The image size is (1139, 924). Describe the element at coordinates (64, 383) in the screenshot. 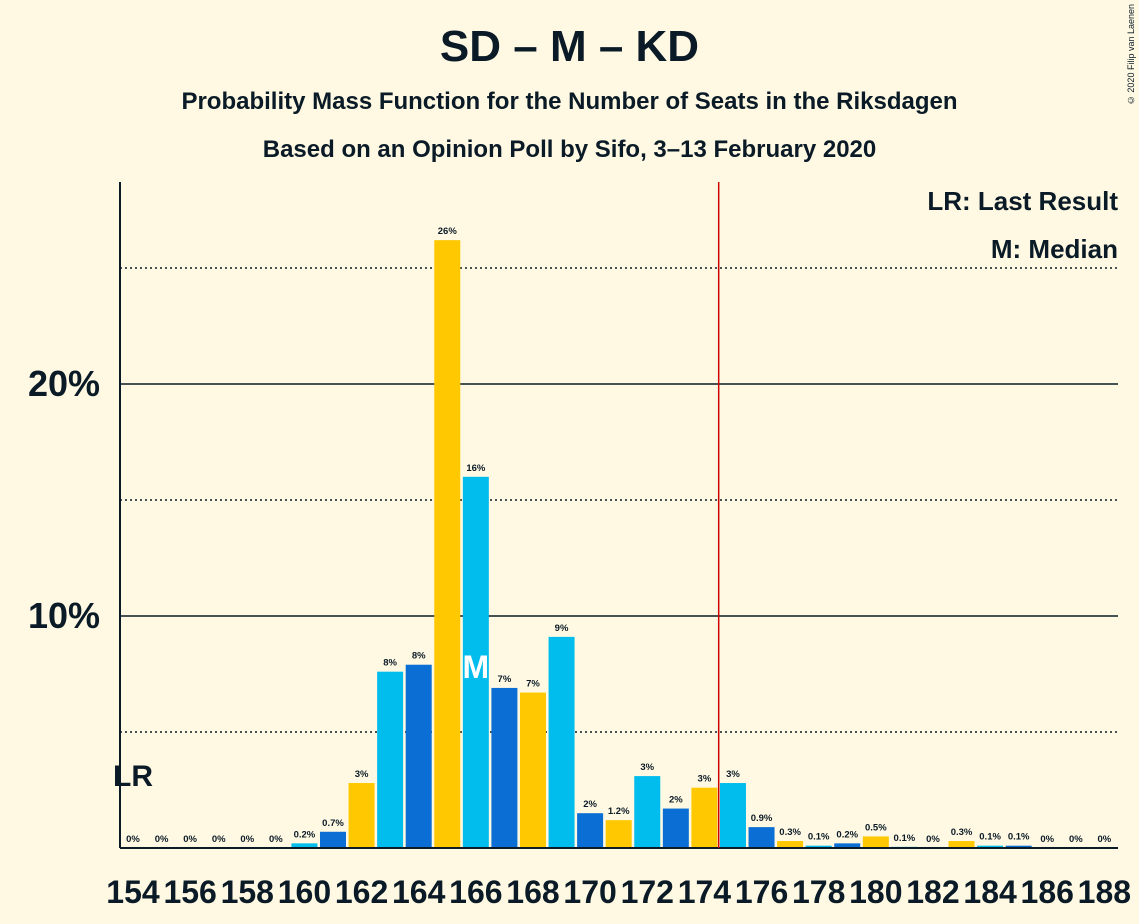

I see `y-tick-label: 20%` at that location.